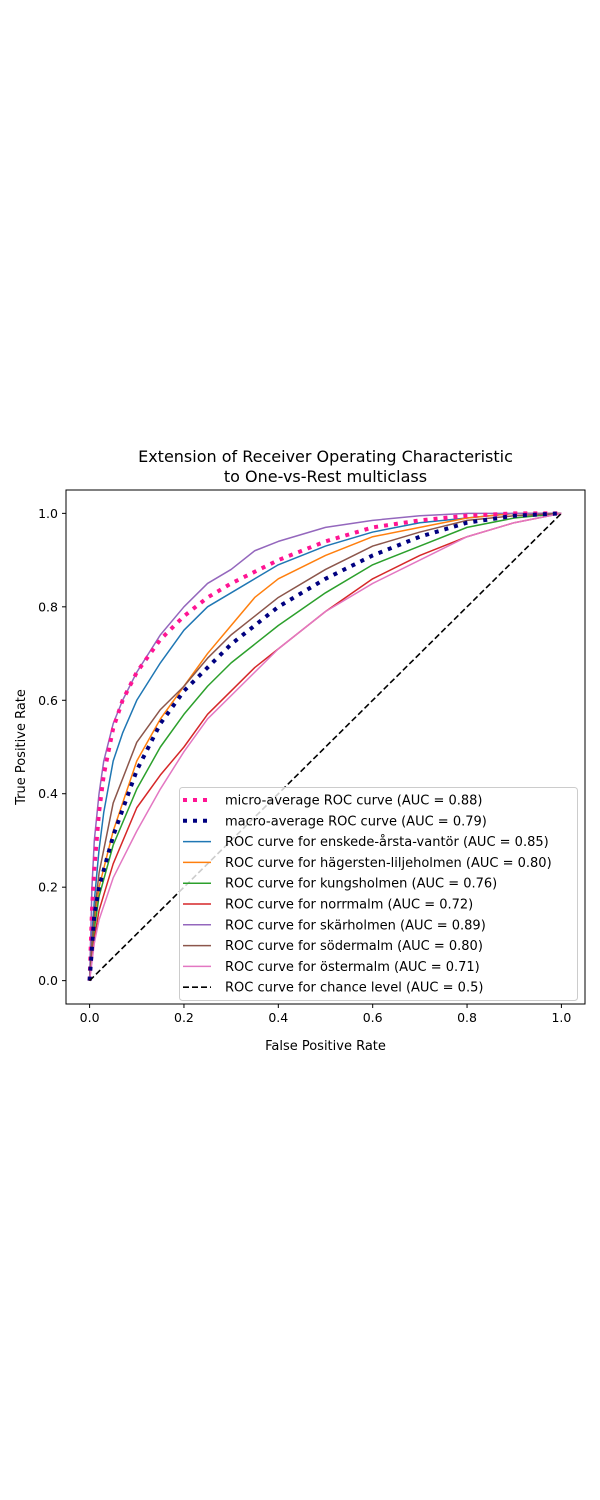 Image resolution: width=600 pixels, height=1500 pixels. What do you see at coordinates (326, 1014) in the screenshot?
I see `x-axis-ticks: 0.0 0.2 0.4 0.6 0.8 1.0` at bounding box center [326, 1014].